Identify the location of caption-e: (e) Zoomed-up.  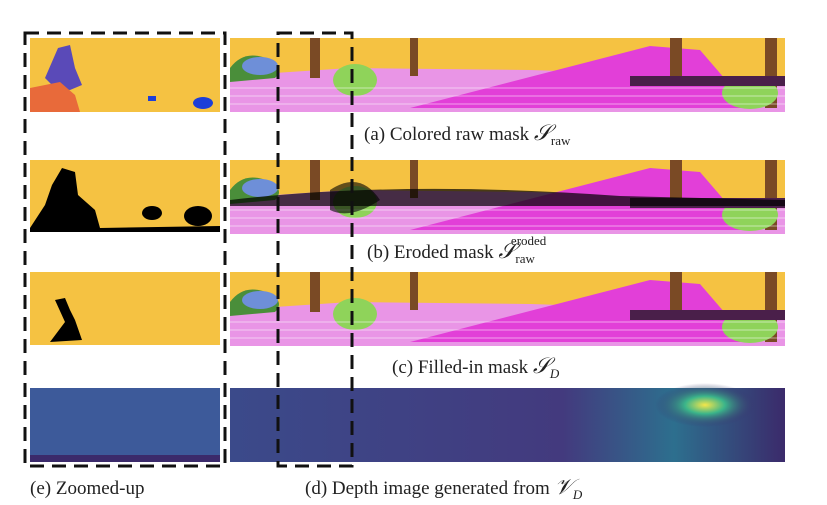
(87, 488).